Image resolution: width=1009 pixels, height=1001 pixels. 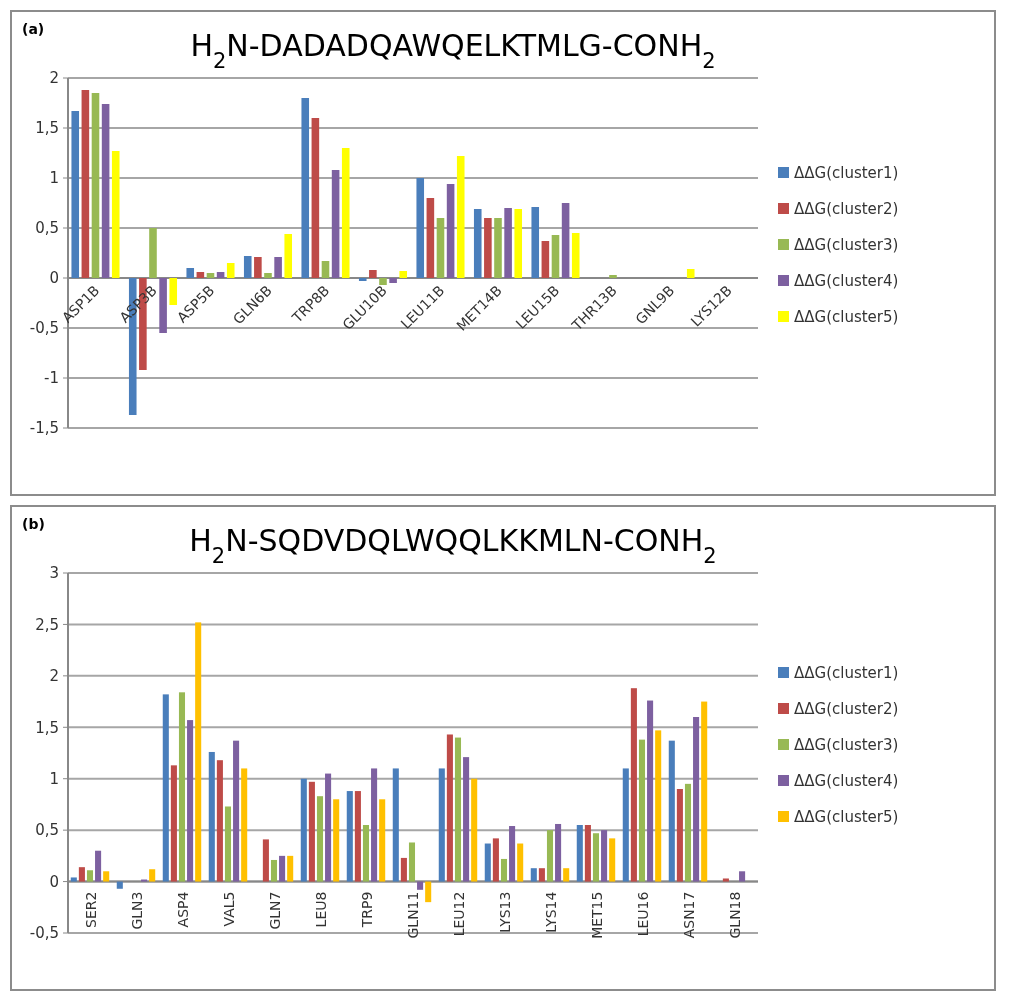 I want to click on x-tick-label: ASP4, so click(x=182, y=909).